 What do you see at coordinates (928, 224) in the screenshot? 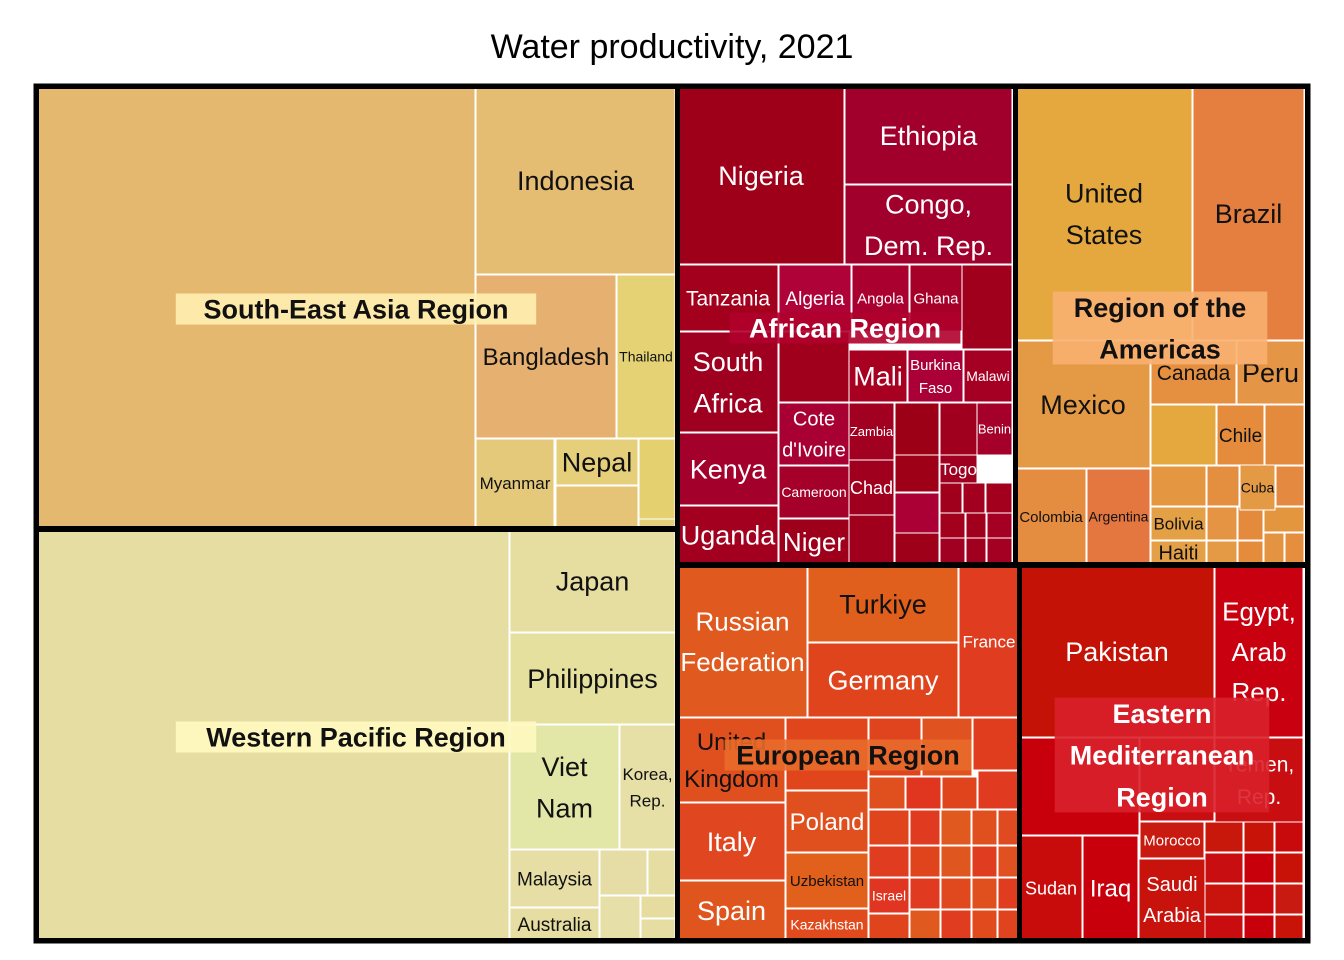
I see `treemap-tile-congo-dem-rep` at bounding box center [928, 224].